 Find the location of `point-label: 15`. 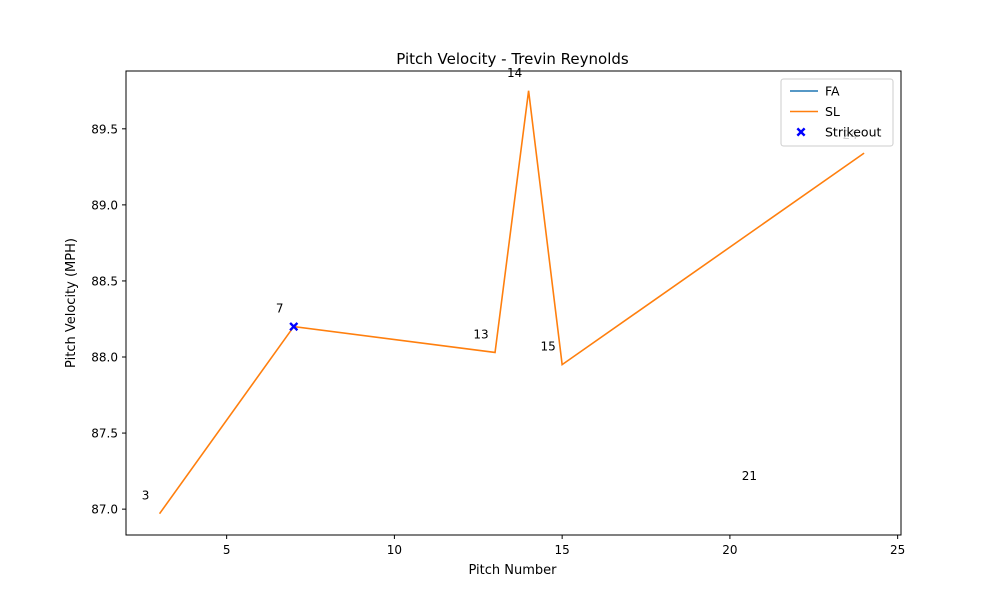

point-label: 15 is located at coordinates (548, 347).